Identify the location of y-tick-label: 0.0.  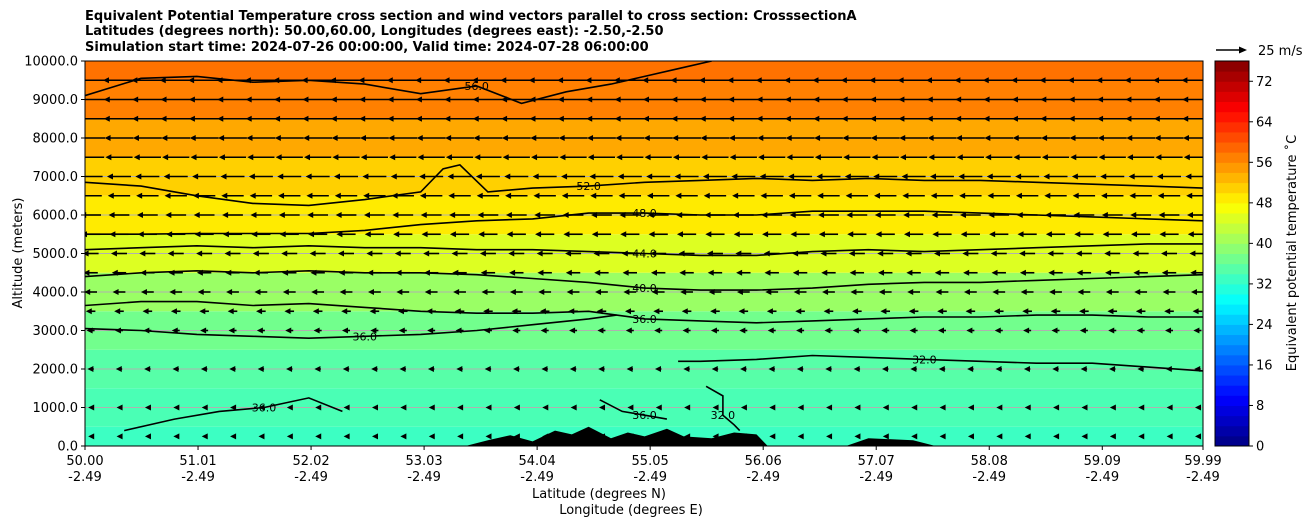
(67, 447).